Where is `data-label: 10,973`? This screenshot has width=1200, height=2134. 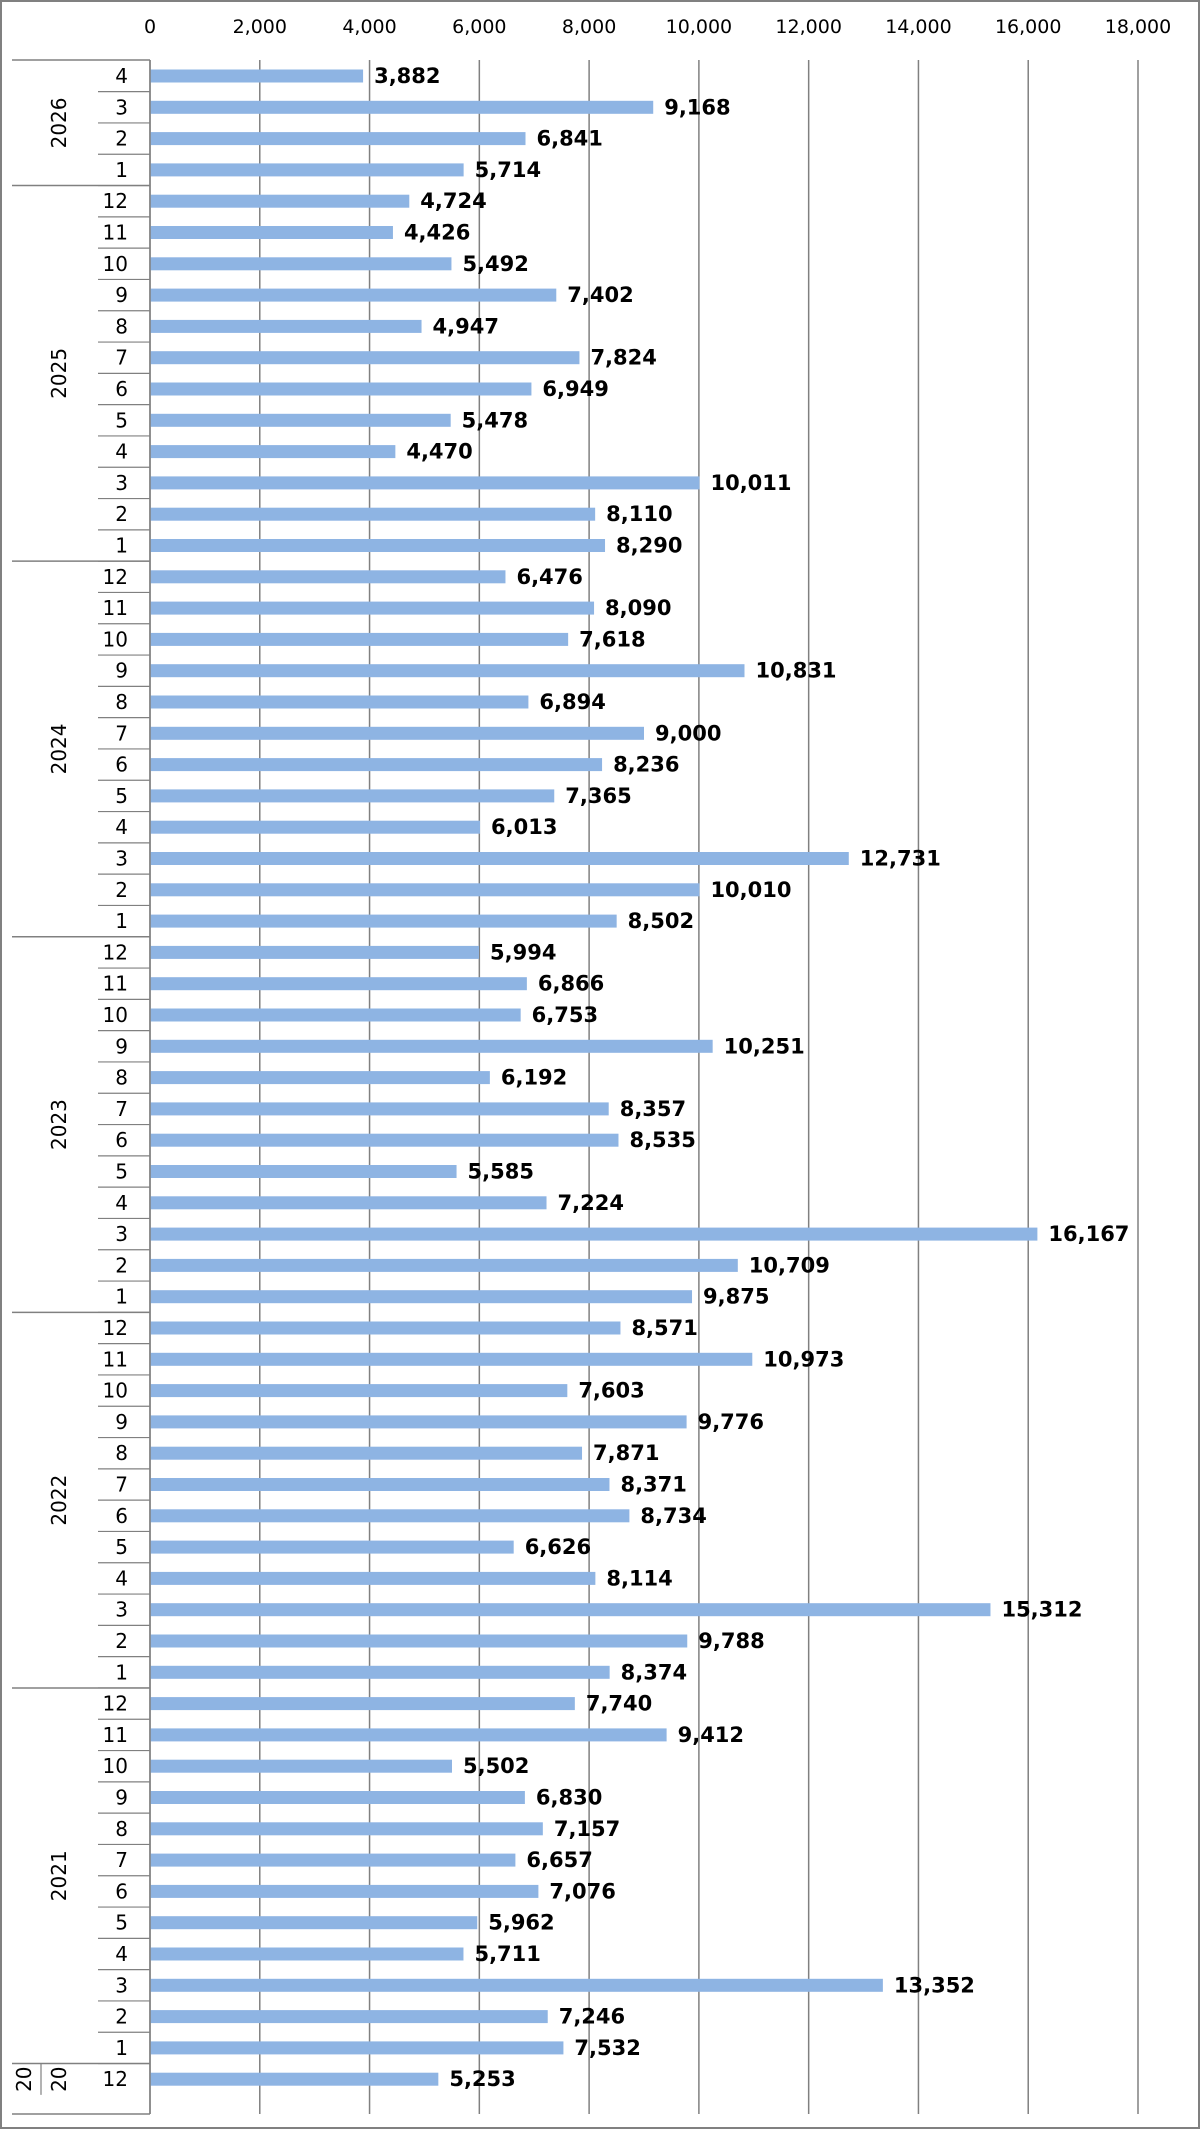 data-label: 10,973 is located at coordinates (803, 1359).